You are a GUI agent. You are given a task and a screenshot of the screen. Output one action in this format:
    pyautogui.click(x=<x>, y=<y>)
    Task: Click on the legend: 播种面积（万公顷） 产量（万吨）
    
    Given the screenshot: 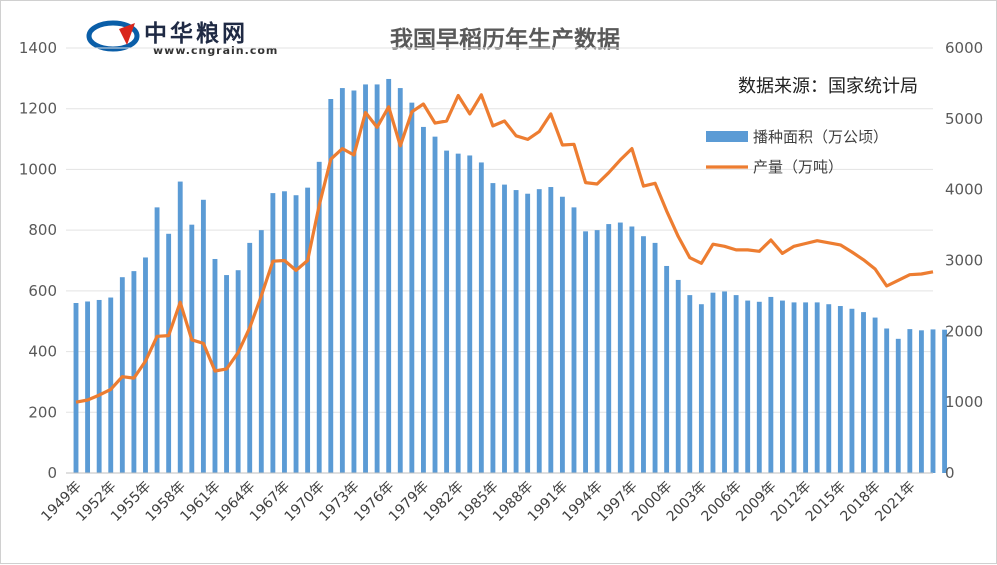 What is the action you would take?
    pyautogui.click(x=797, y=152)
    